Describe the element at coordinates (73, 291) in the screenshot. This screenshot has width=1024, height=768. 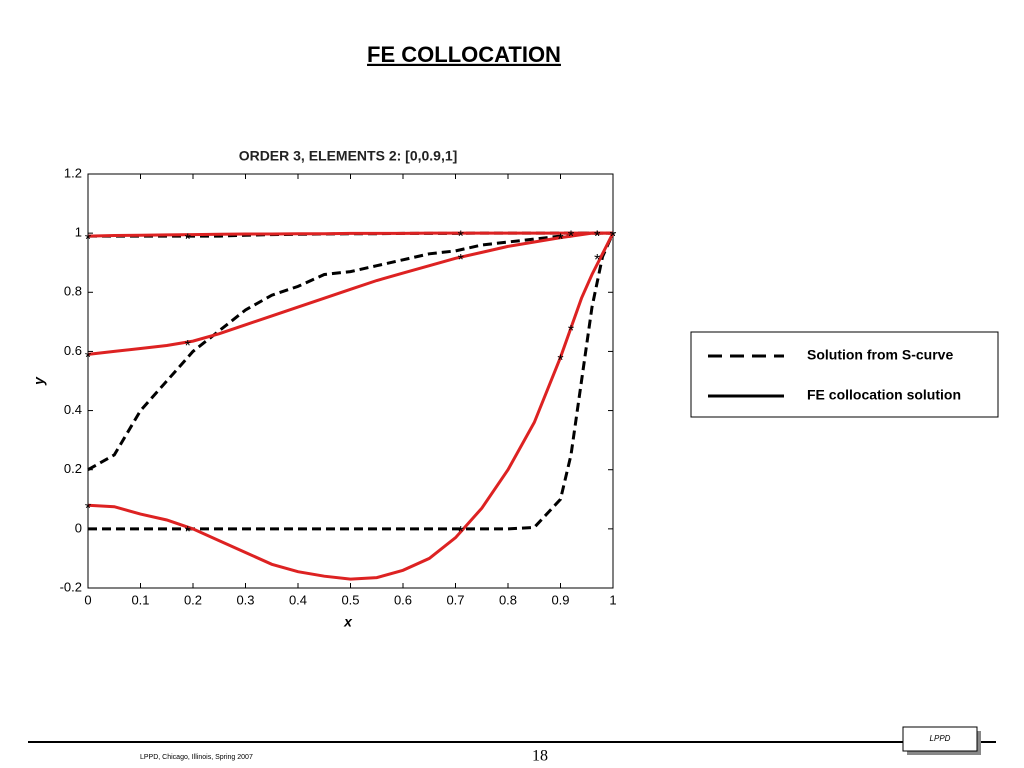
I see `y-tick-label: 0.8` at that location.